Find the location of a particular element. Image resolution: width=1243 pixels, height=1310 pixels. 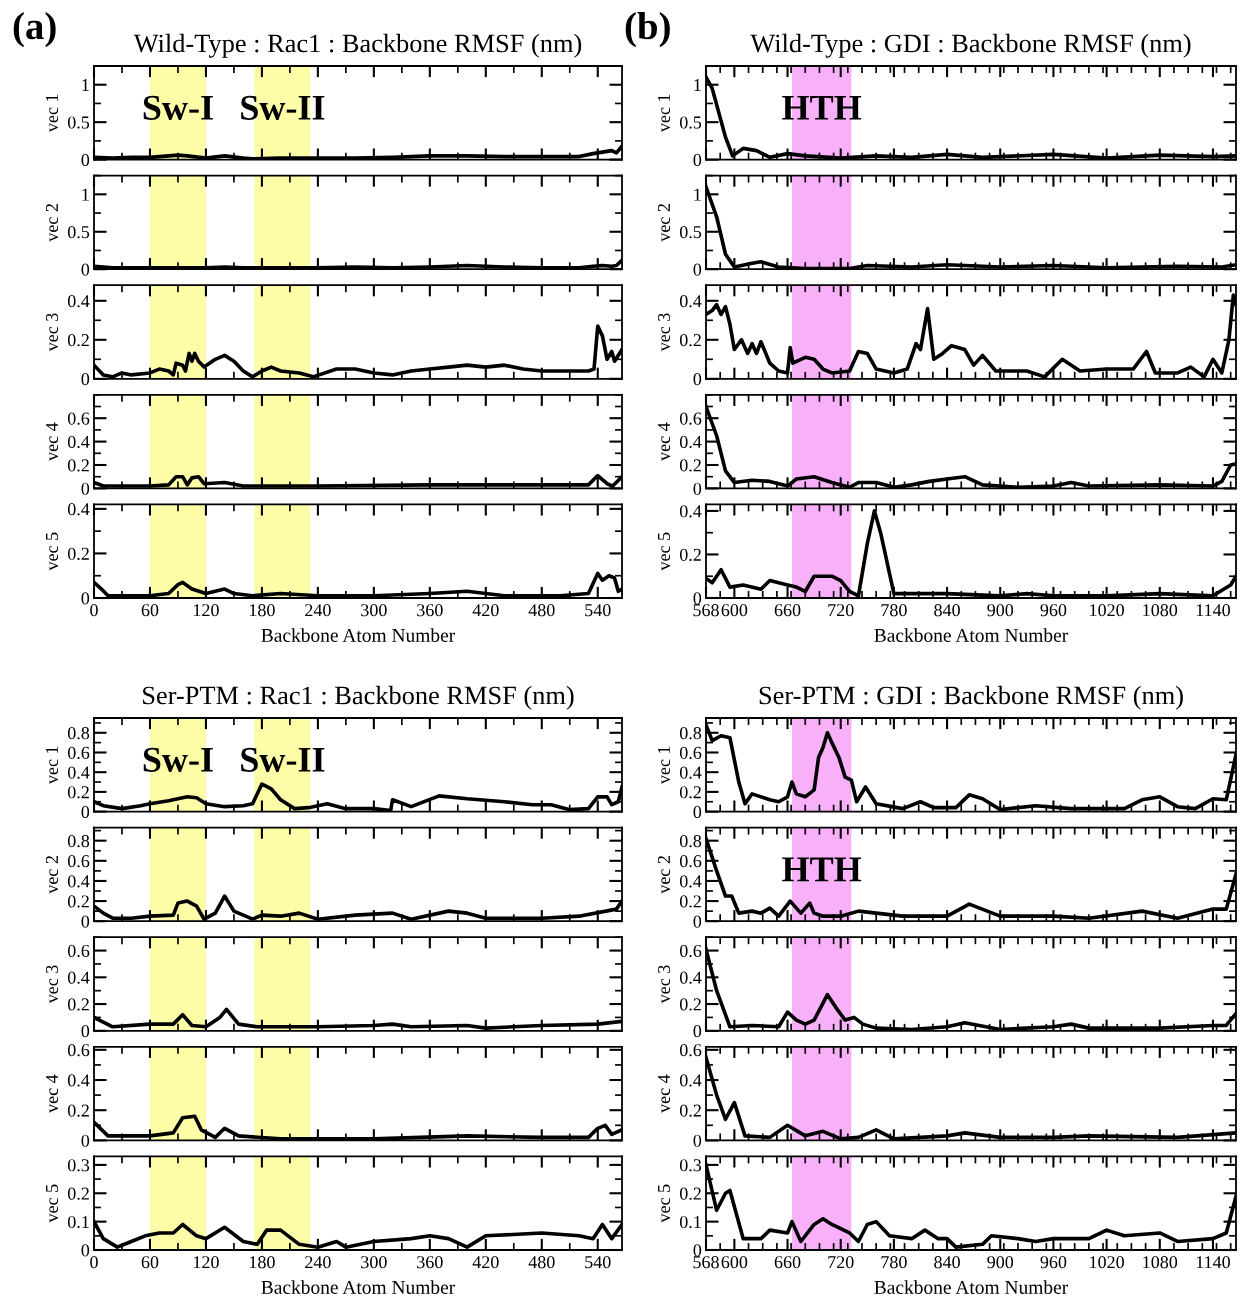

text: (a) is located at coordinates (34, 30).